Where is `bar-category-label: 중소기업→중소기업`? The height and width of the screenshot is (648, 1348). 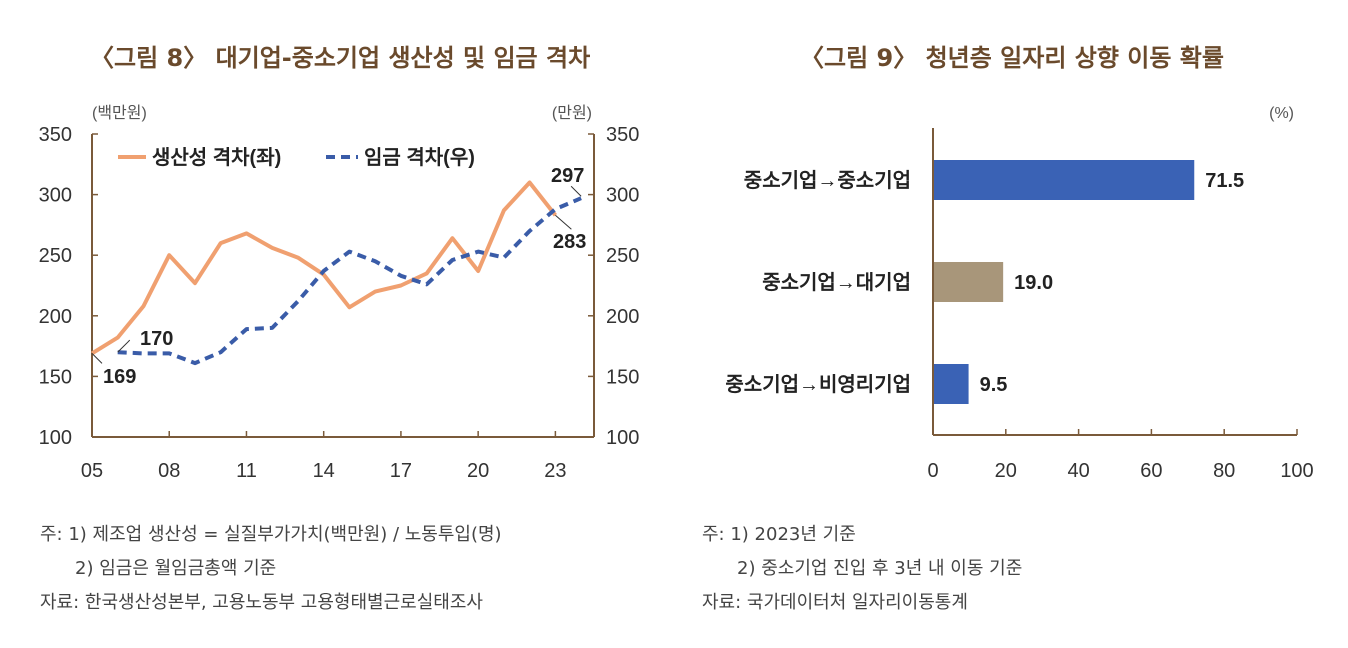 bar-category-label: 중소기업→중소기업 is located at coordinates (827, 180).